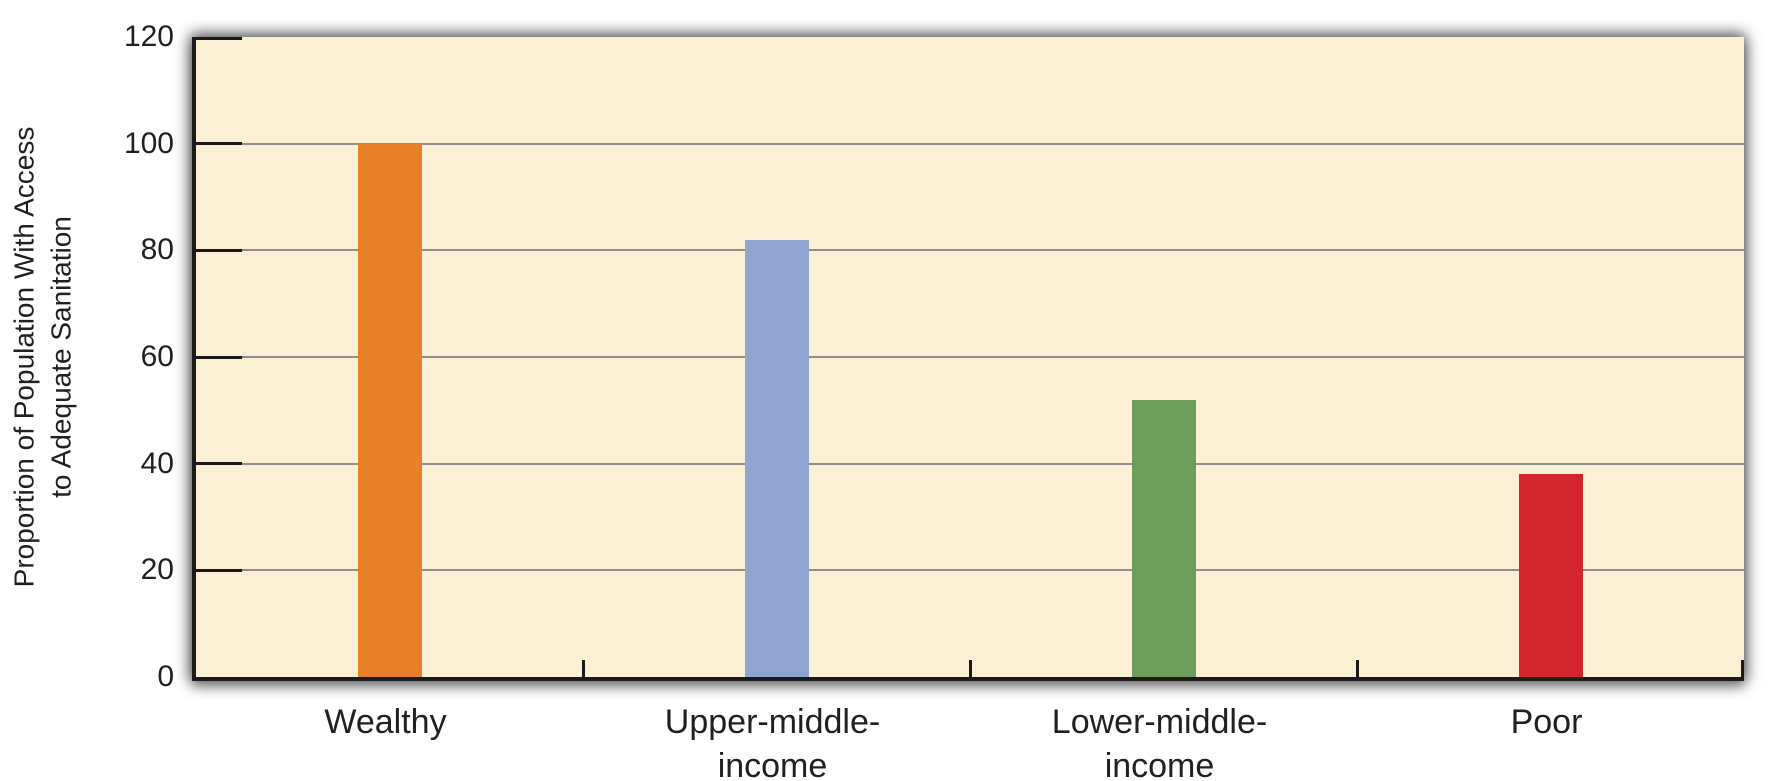  I want to click on x-axis-label-wealthy-line-1: Wealthy, so click(385, 722).